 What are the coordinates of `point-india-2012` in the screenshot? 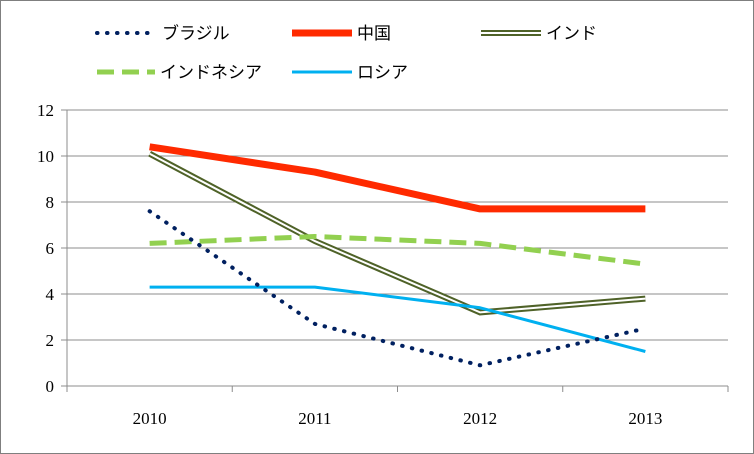 It's located at (480, 312).